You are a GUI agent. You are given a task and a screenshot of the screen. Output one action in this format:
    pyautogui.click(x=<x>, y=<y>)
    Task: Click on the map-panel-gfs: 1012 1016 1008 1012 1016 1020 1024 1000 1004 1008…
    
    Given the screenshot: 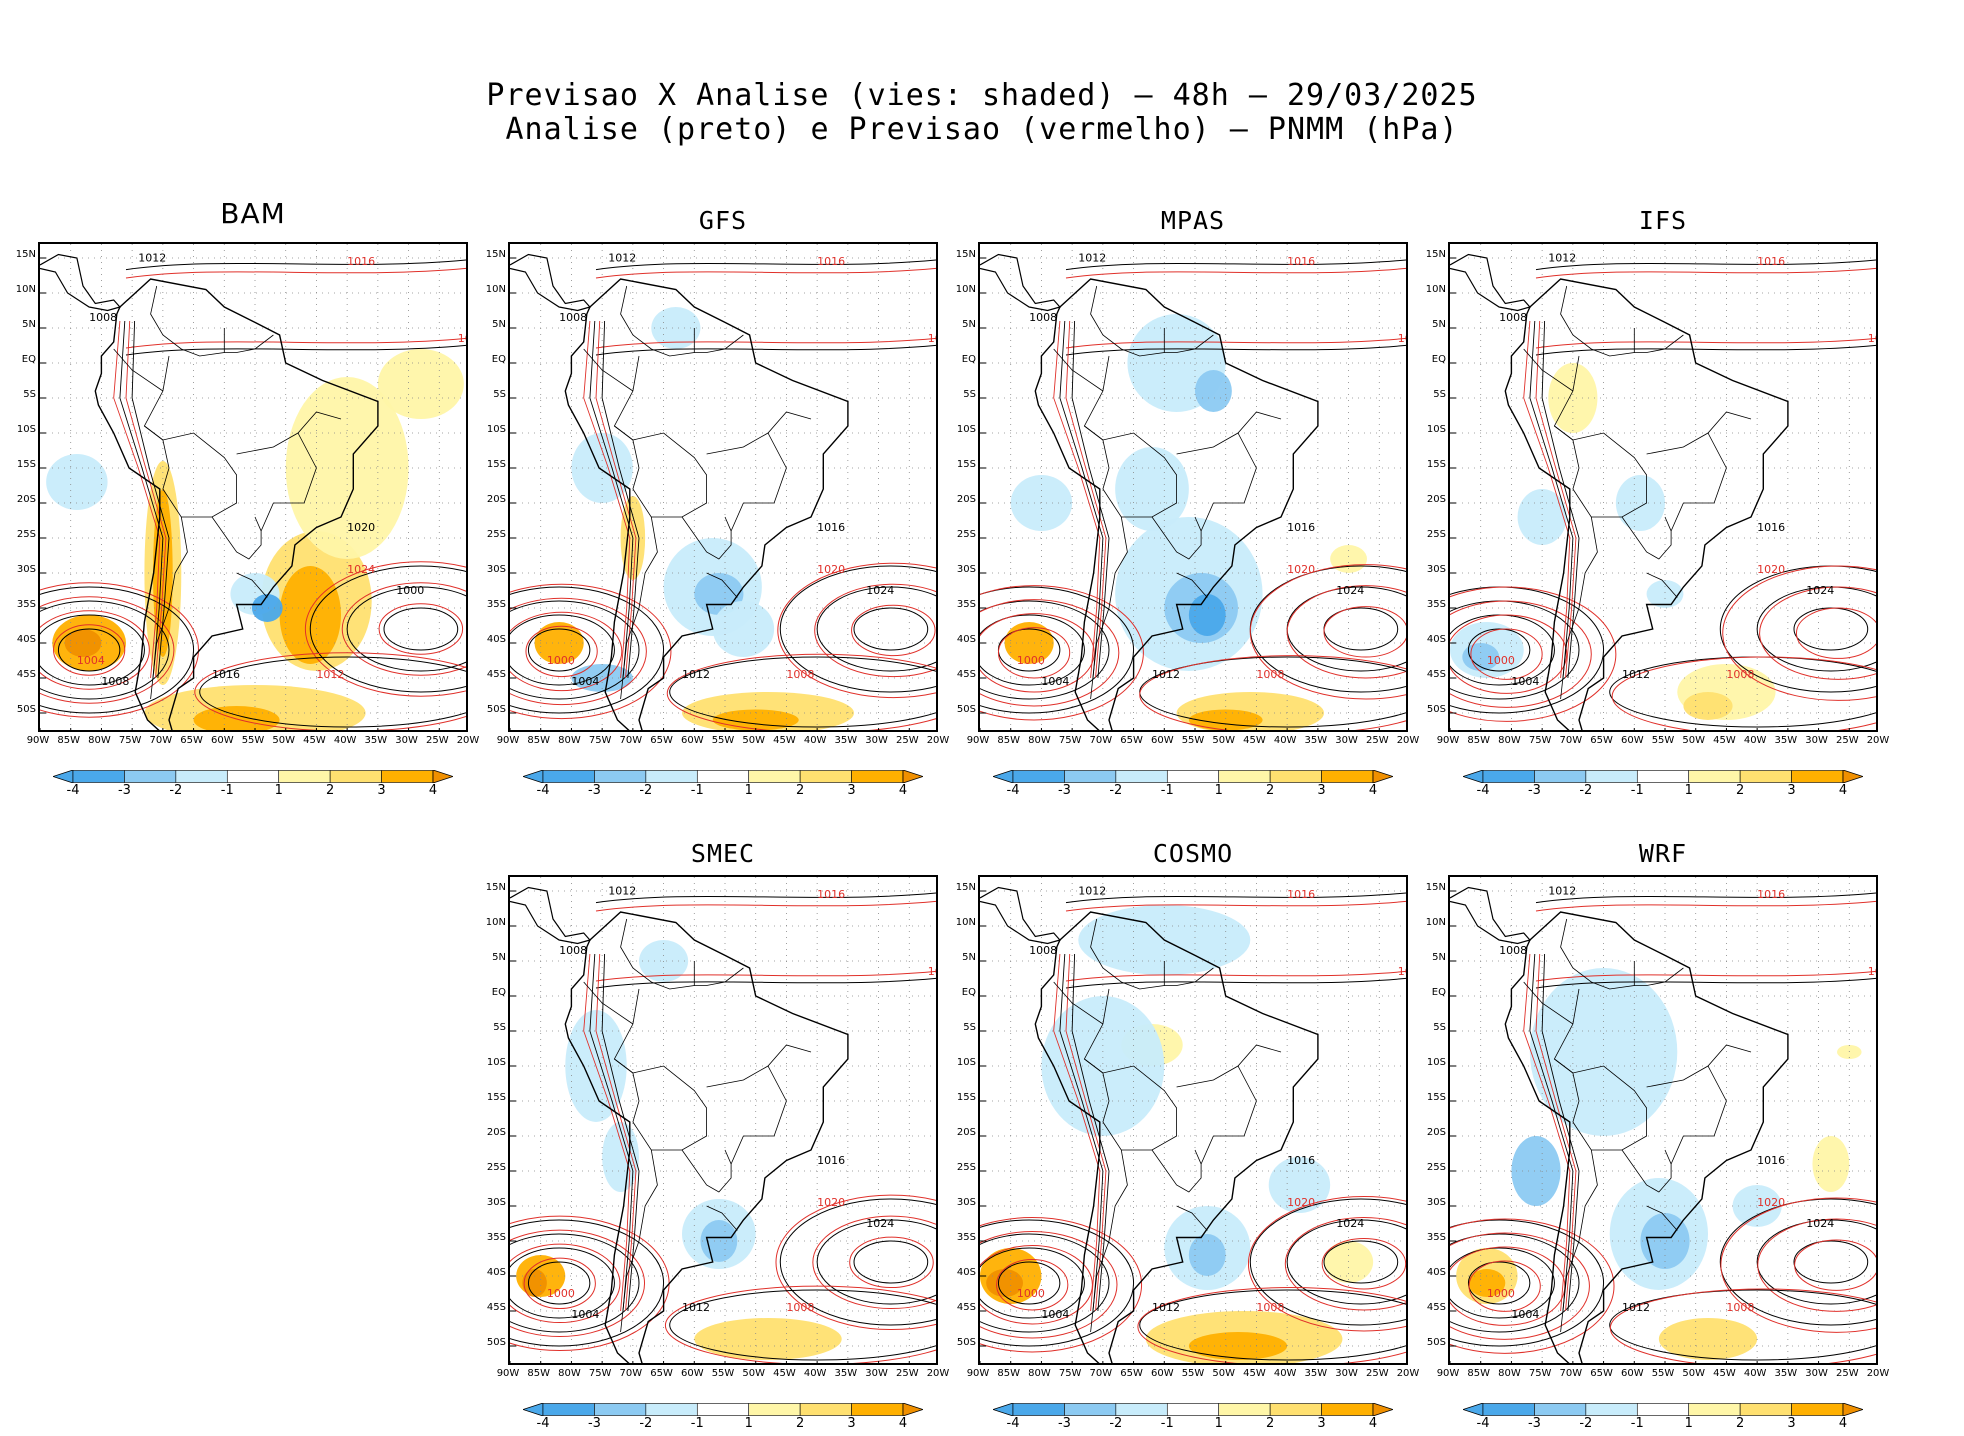 What is the action you would take?
    pyautogui.click(x=723, y=487)
    